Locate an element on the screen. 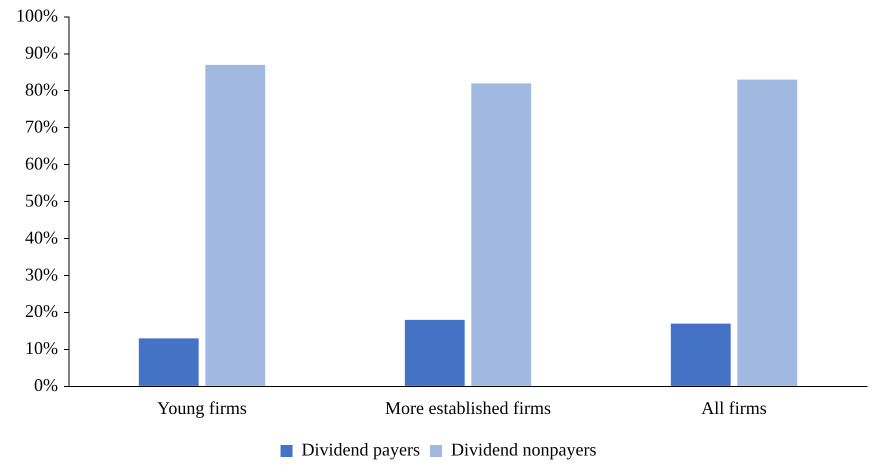 The image size is (877, 474). x-tick-label: All firms is located at coordinates (734, 408).